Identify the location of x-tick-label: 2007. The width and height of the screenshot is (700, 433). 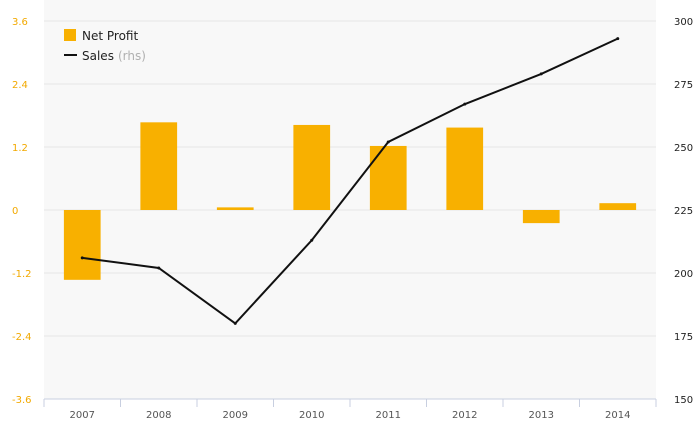
(82, 415).